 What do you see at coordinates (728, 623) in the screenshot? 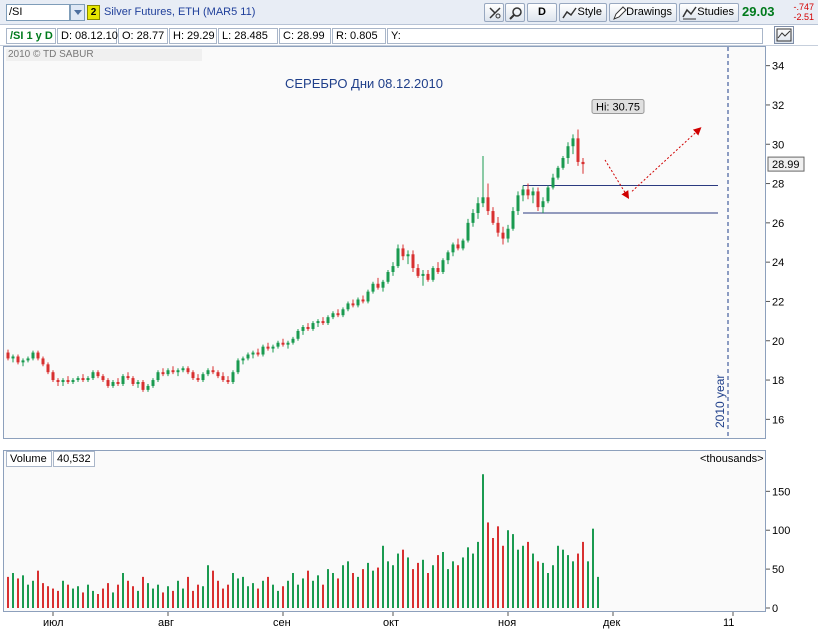
I see `x-tick-label: 11` at bounding box center [728, 623].